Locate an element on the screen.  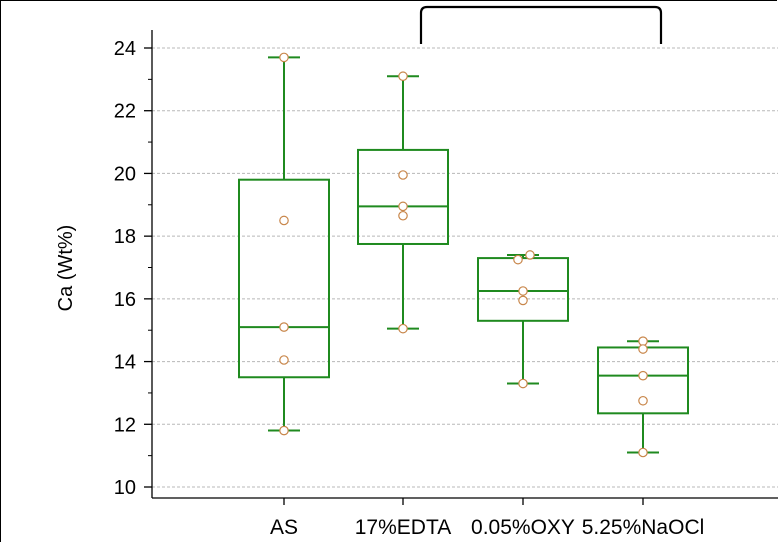
significance-bracket is located at coordinates (541, 24).